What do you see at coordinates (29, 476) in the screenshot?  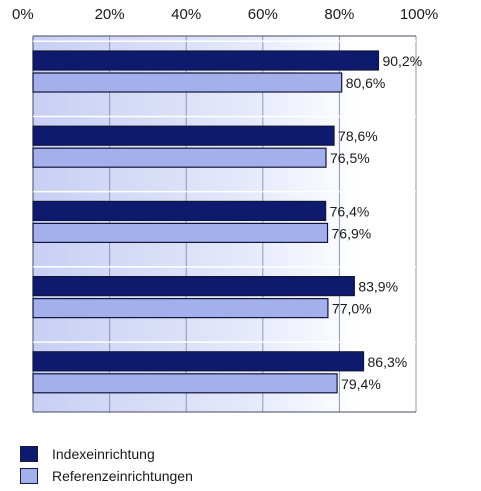 I see `legend-swatch-reference` at bounding box center [29, 476].